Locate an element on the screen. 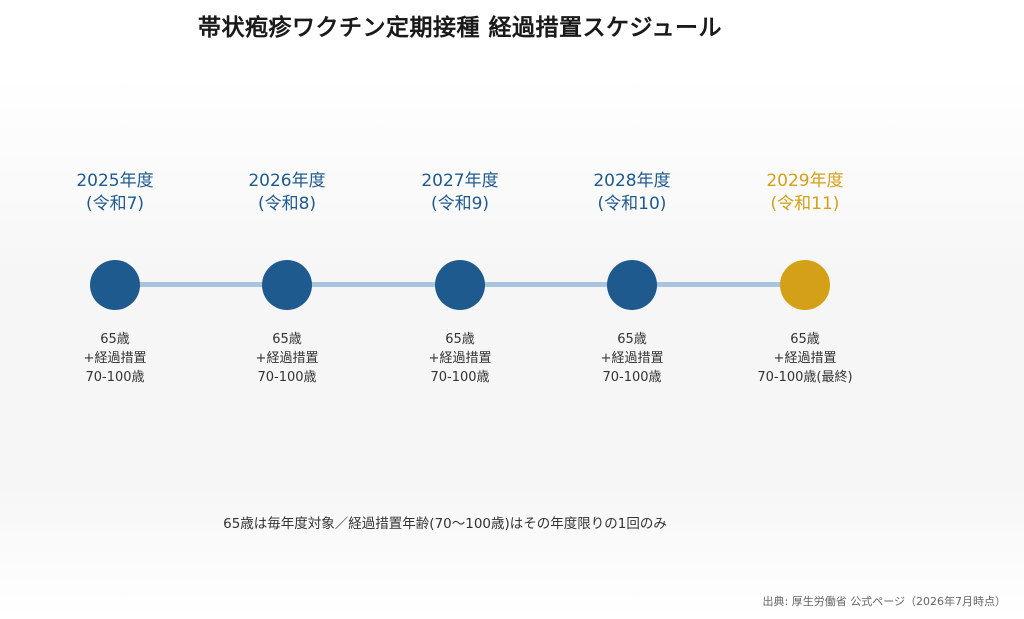 This screenshot has width=1024, height=619. year-label-2028: 2028年度 (令和10) is located at coordinates (632, 193).